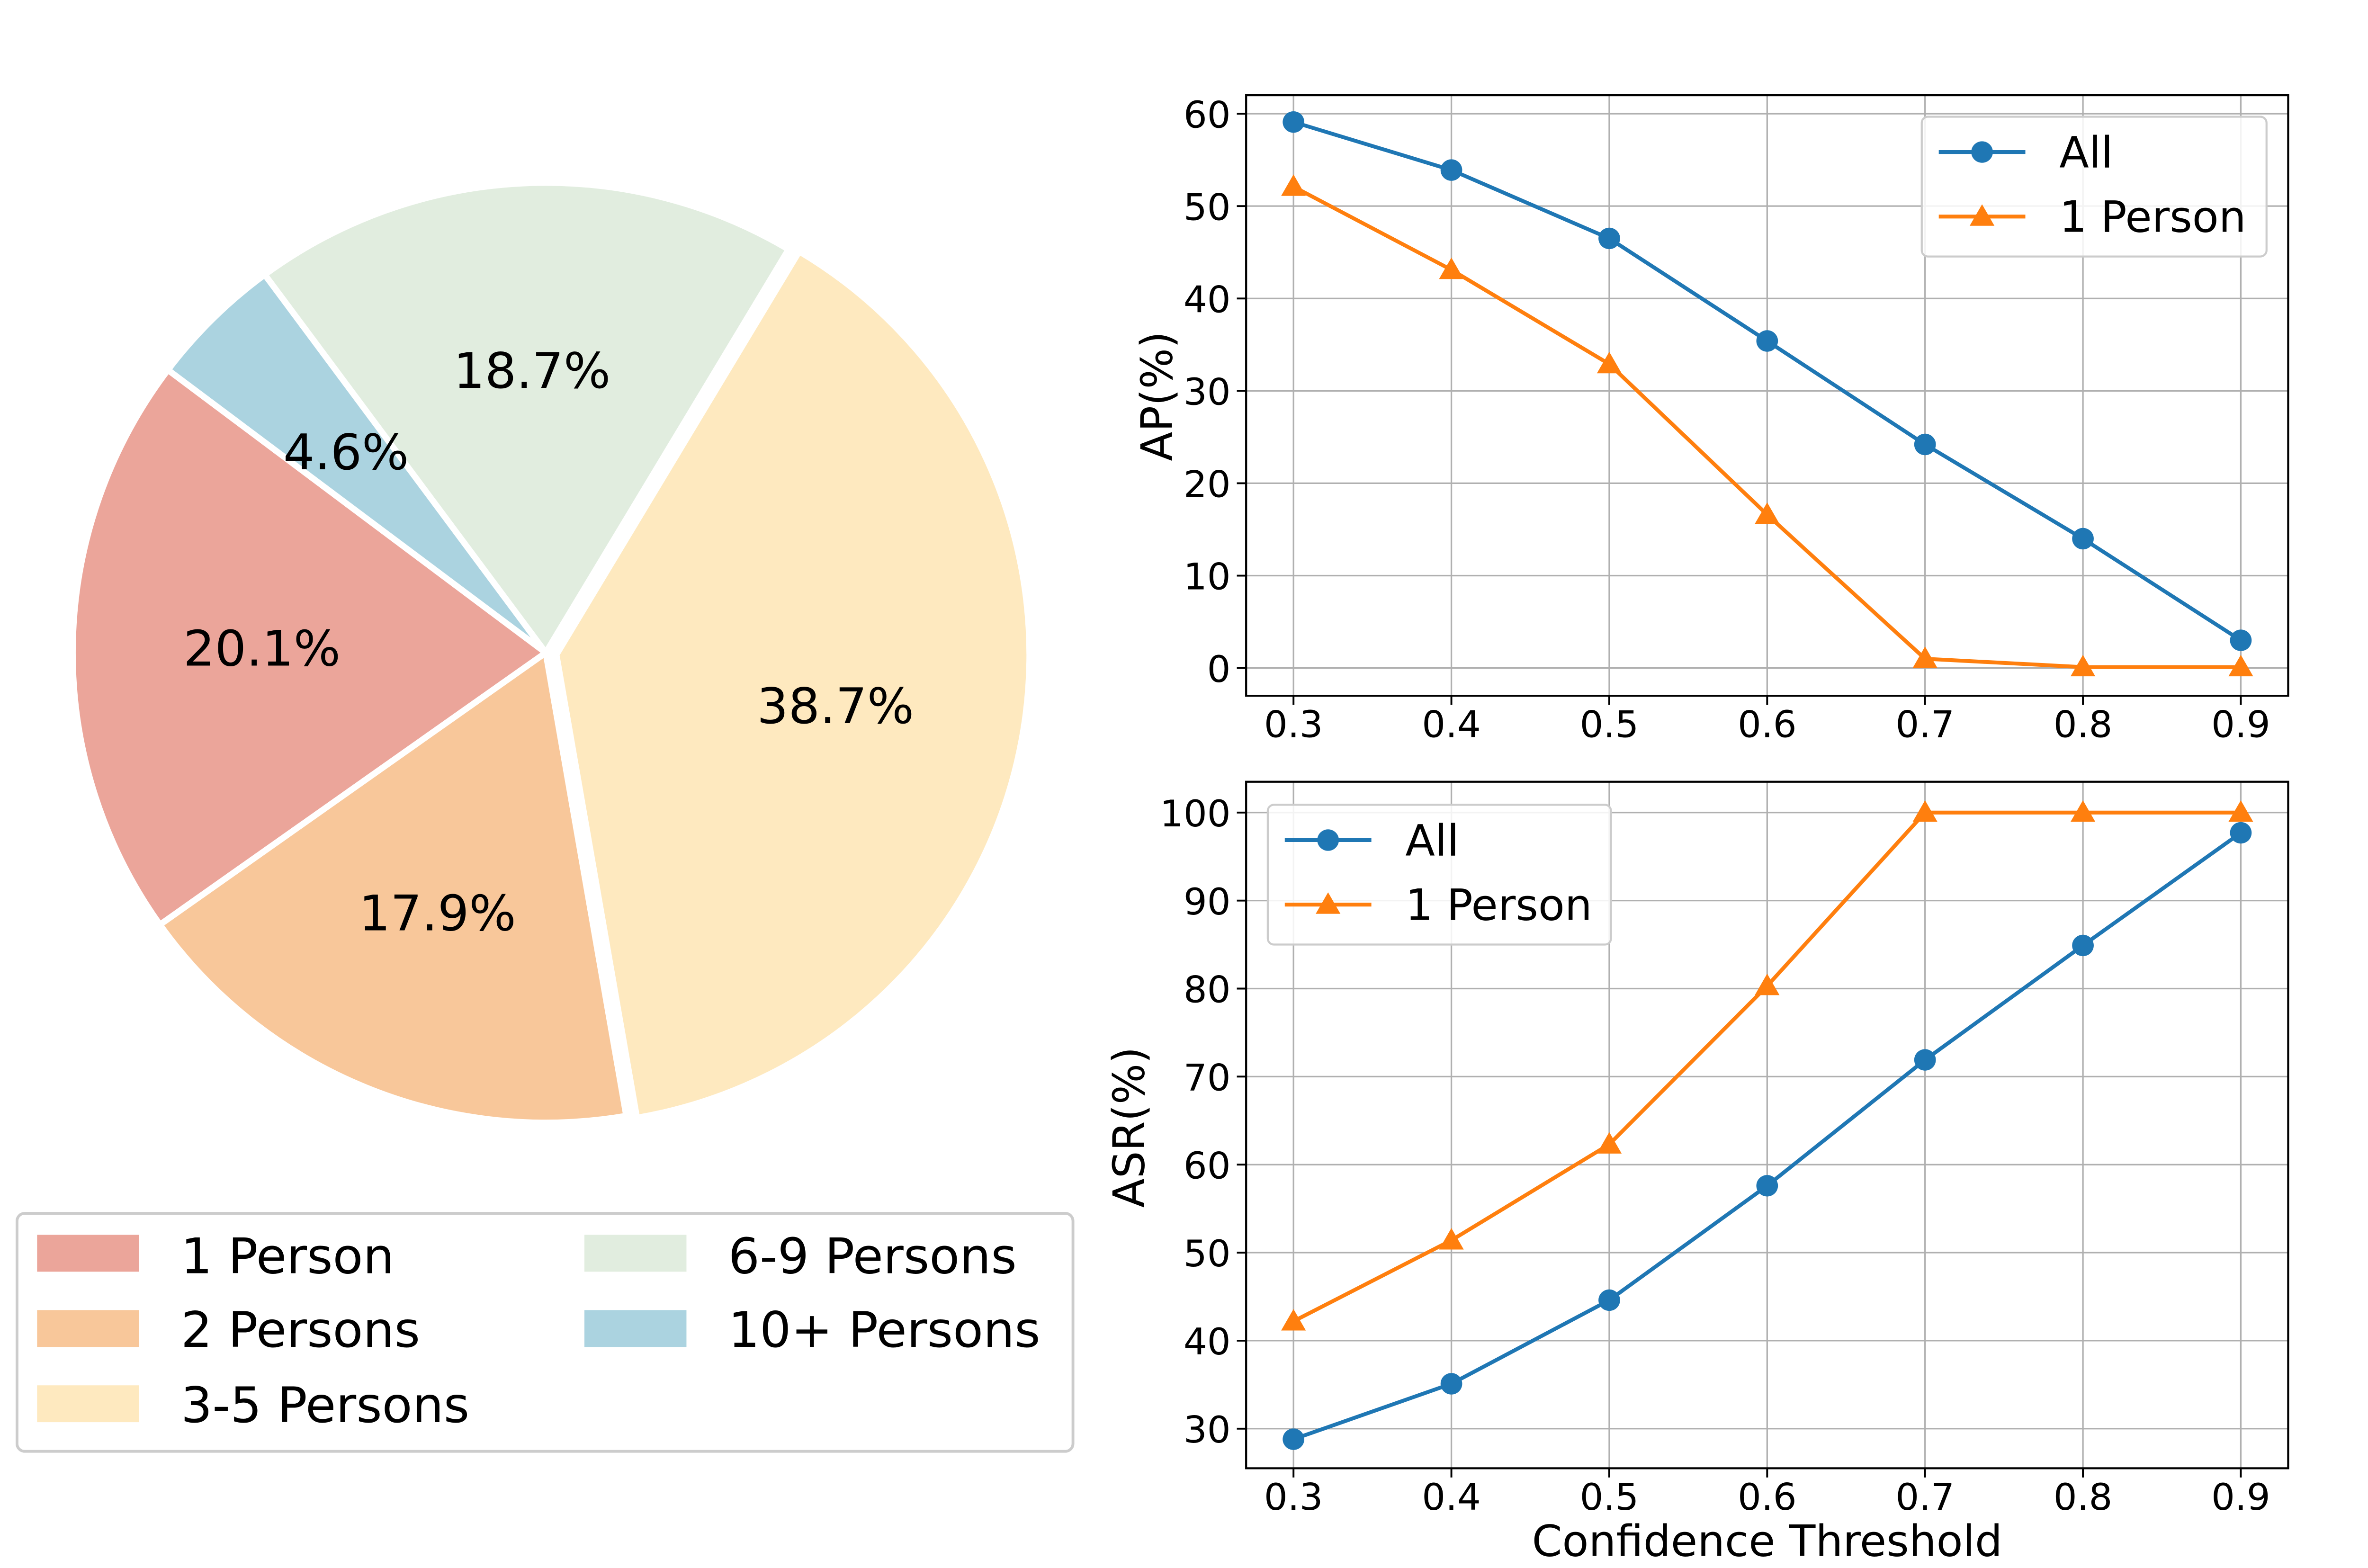  I want to click on pie-legend-frame, so click(545, 1332).